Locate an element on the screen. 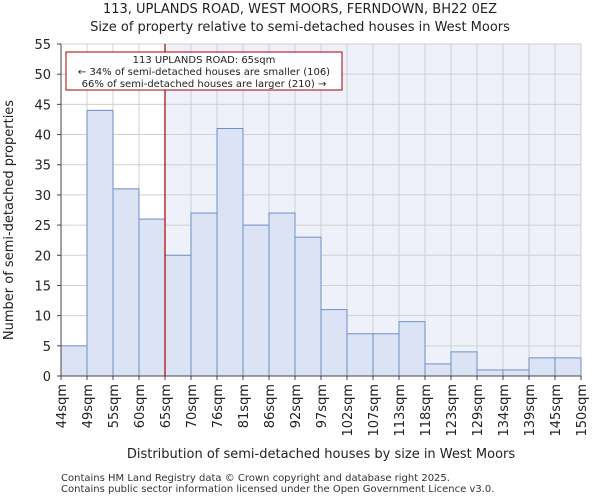 The image size is (600, 500). y-tick-label: 5 is located at coordinates (47, 347).